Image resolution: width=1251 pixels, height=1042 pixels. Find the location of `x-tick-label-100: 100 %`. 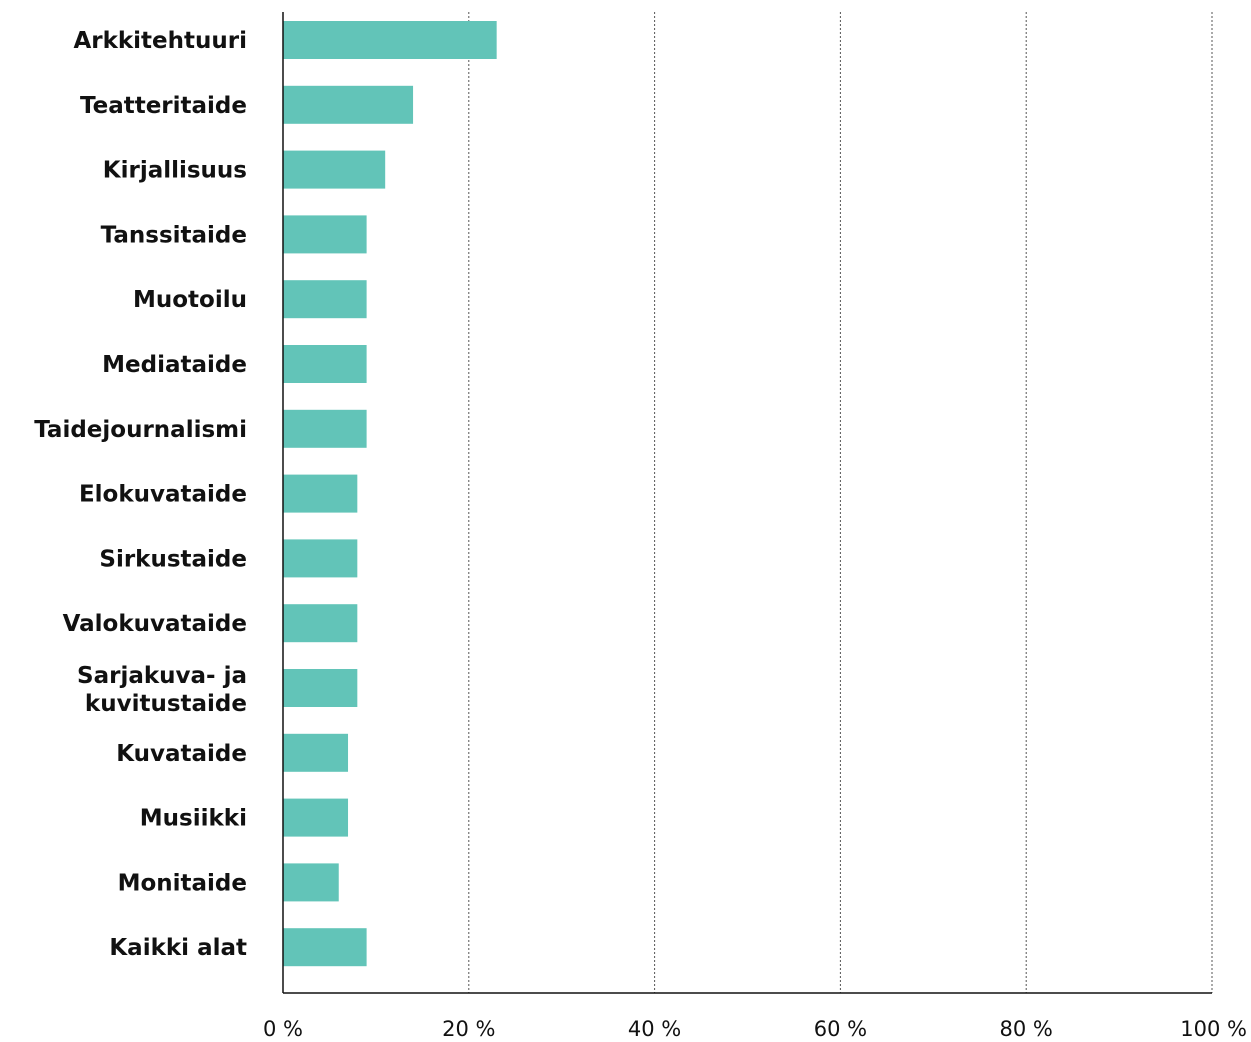

x-tick-label-100: 100 % is located at coordinates (1213, 1027).